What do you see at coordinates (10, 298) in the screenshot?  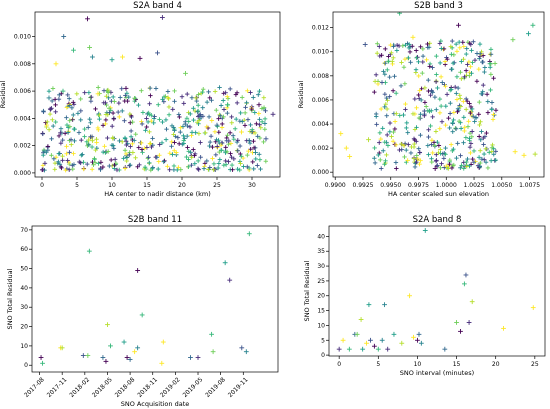 I see `y-axis-label: SNO Total Residual` at bounding box center [10, 298].